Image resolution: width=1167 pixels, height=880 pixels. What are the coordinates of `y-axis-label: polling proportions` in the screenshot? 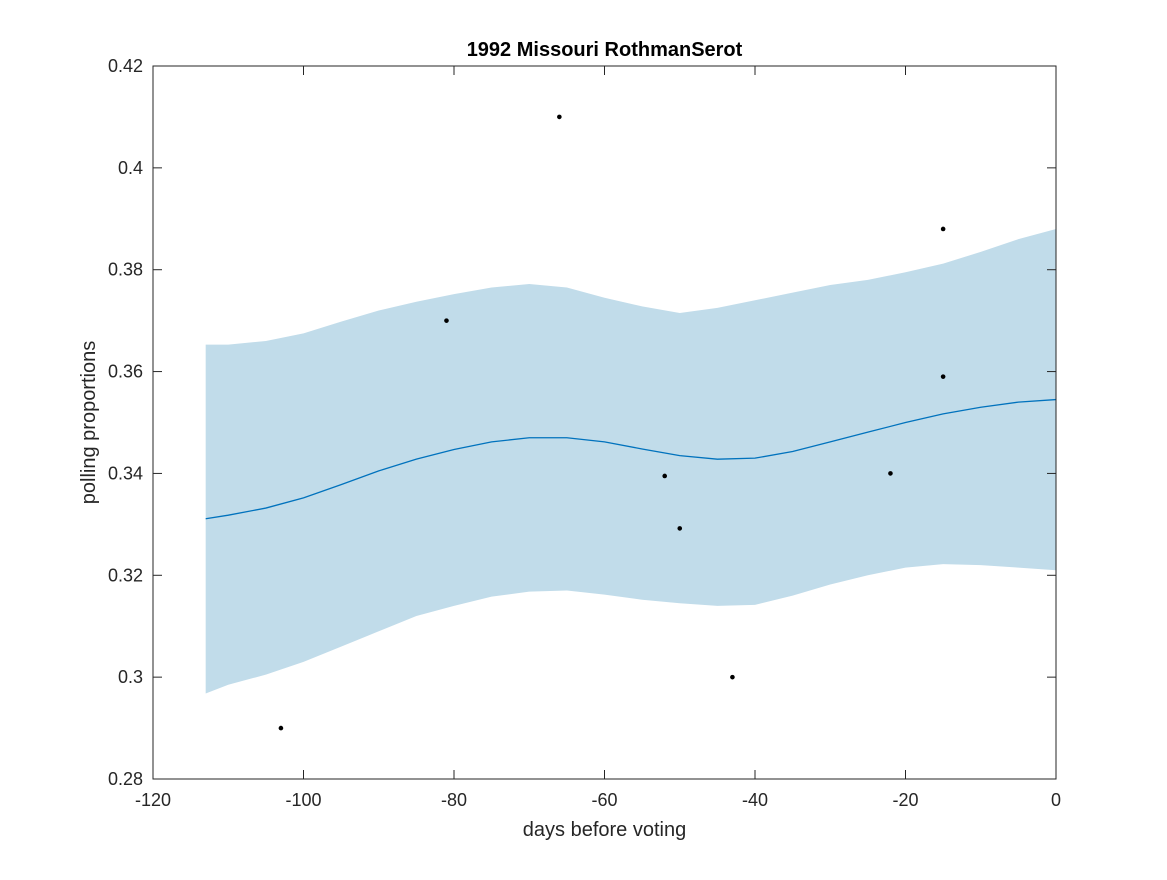 It's located at (89, 422).